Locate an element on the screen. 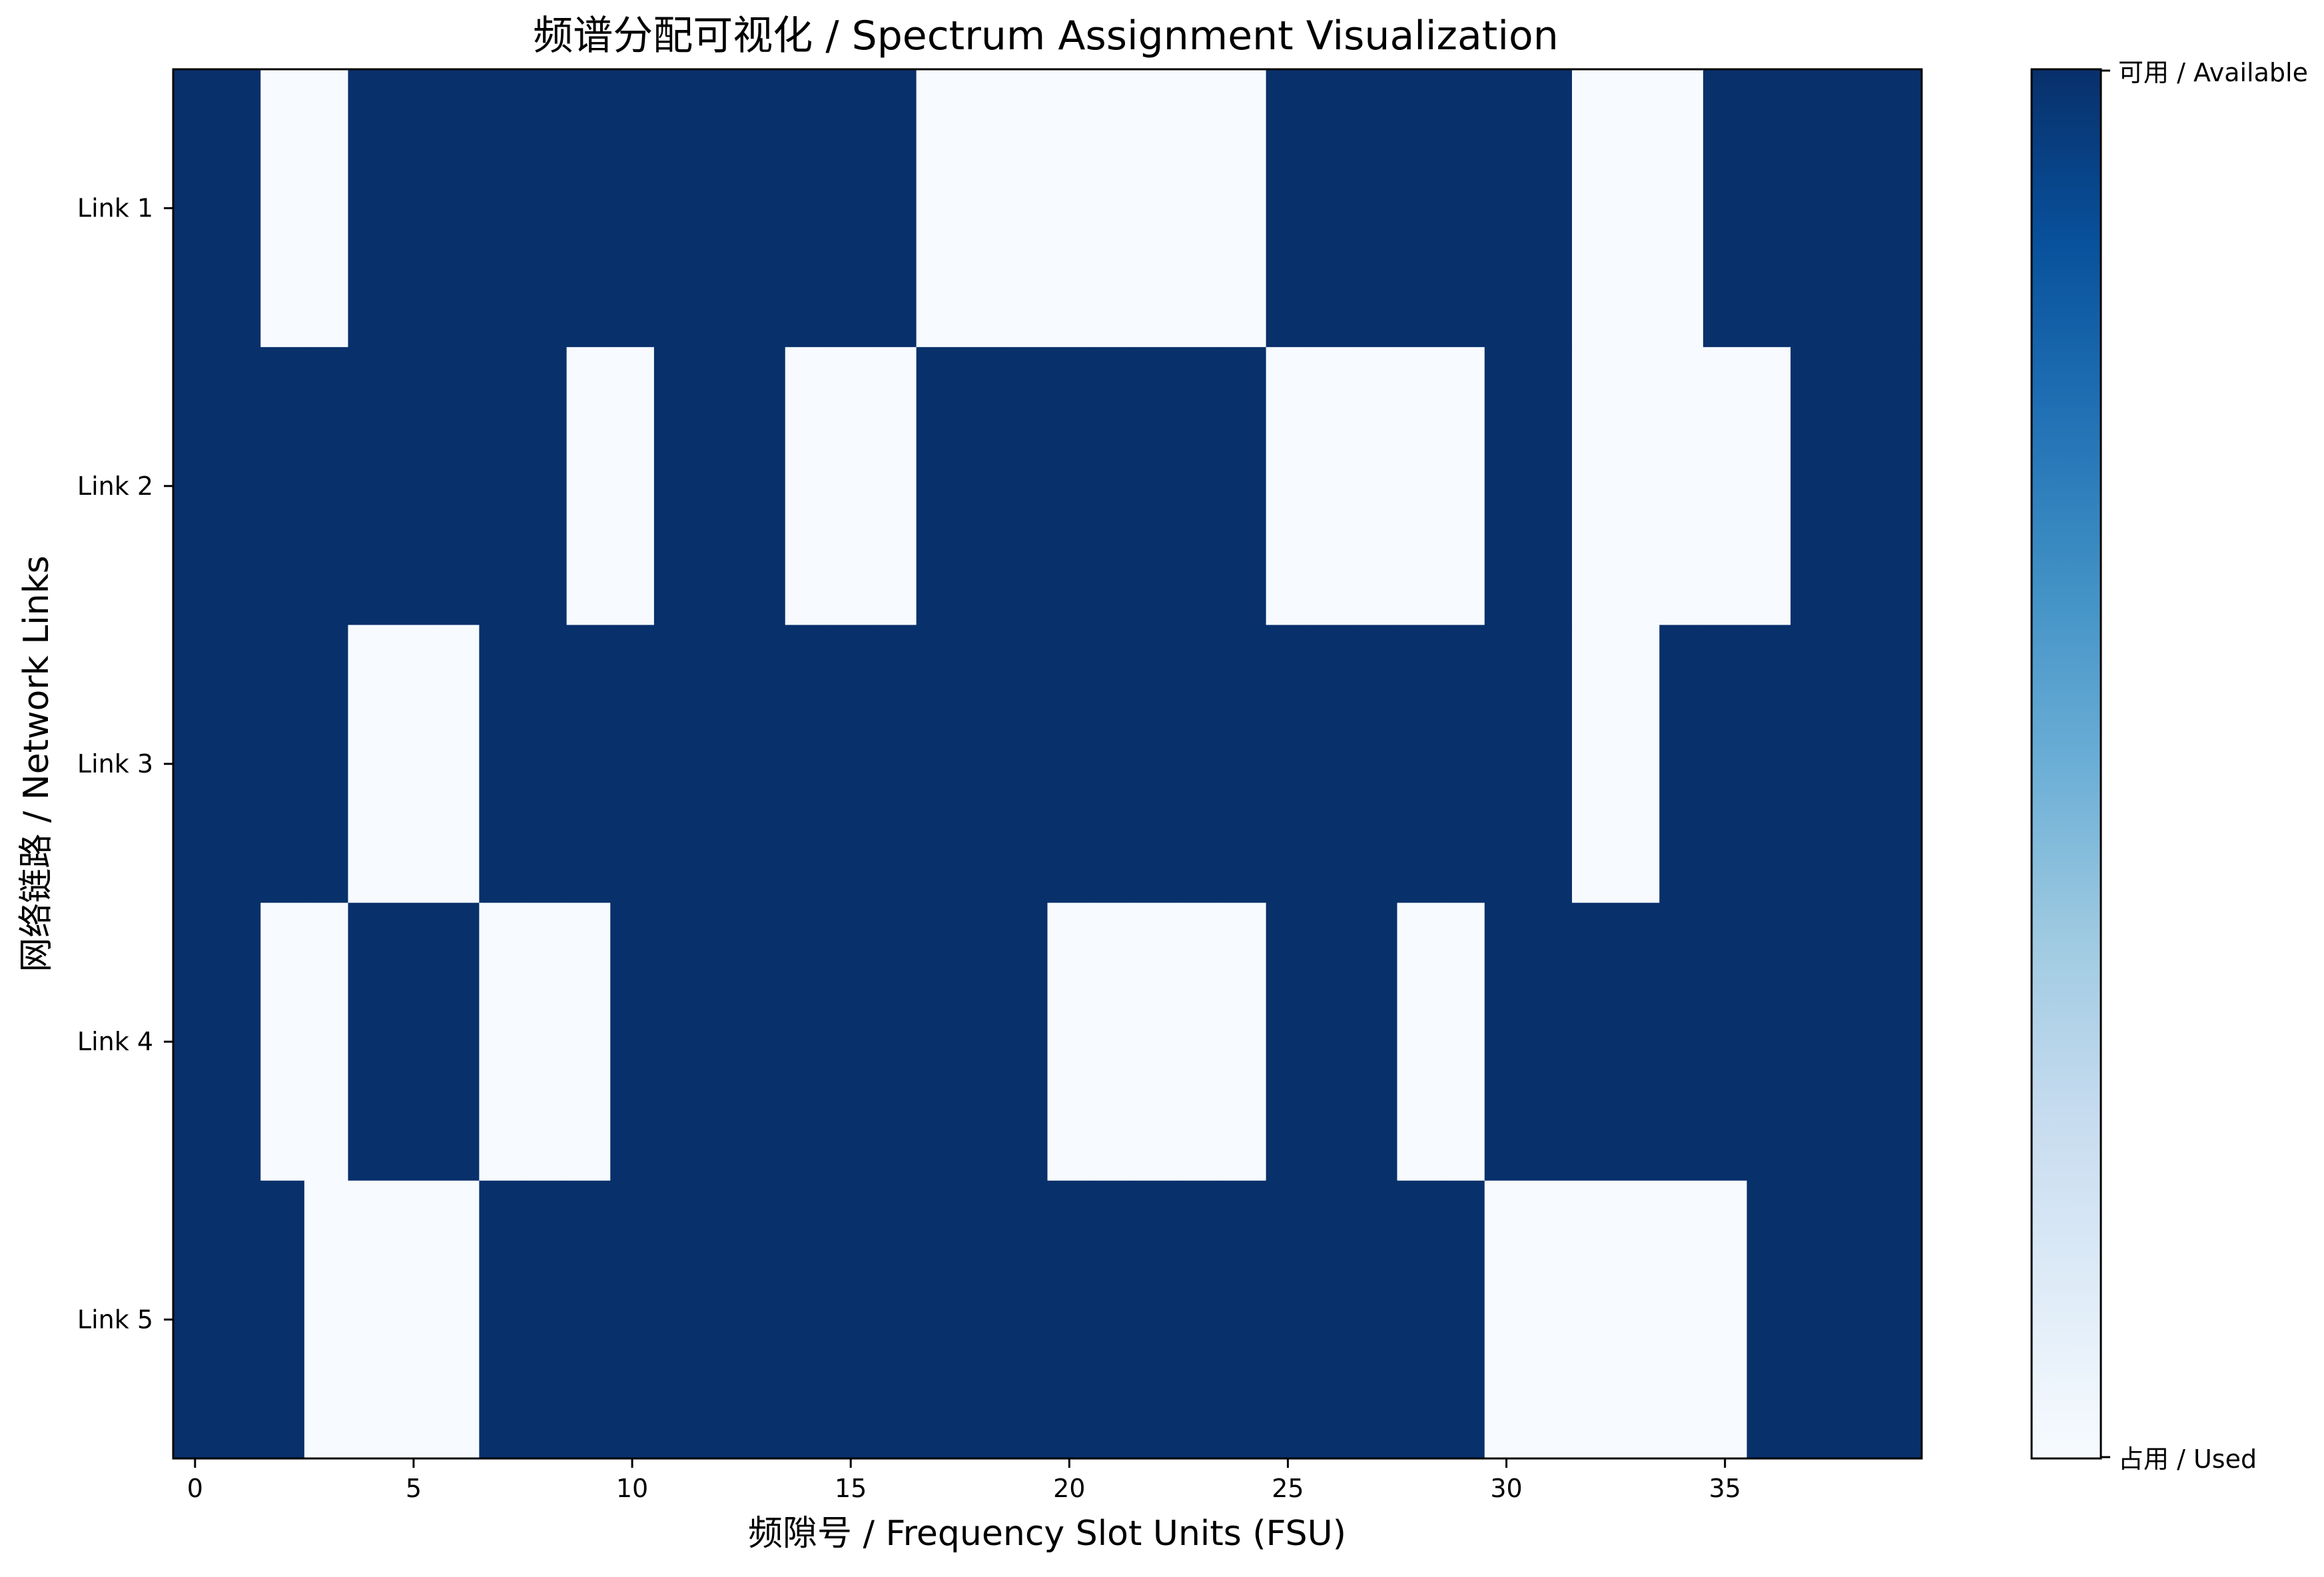  heatmap-cell-link2-slot33 is located at coordinates (1637, 486).